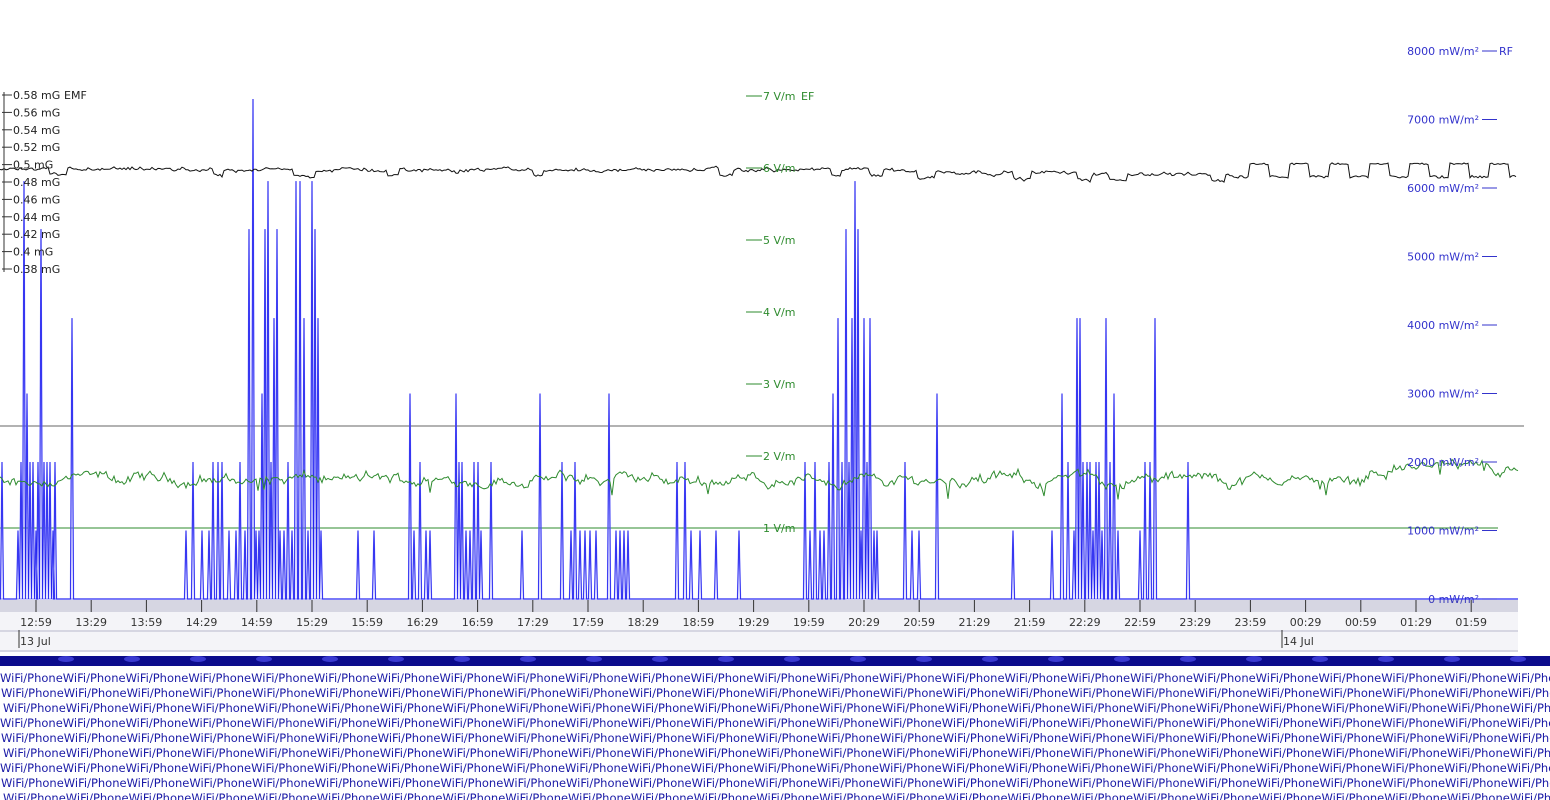 The image size is (1550, 800). What do you see at coordinates (779, 384) in the screenshot?
I see `ef-tick-label: 3 V/m` at bounding box center [779, 384].